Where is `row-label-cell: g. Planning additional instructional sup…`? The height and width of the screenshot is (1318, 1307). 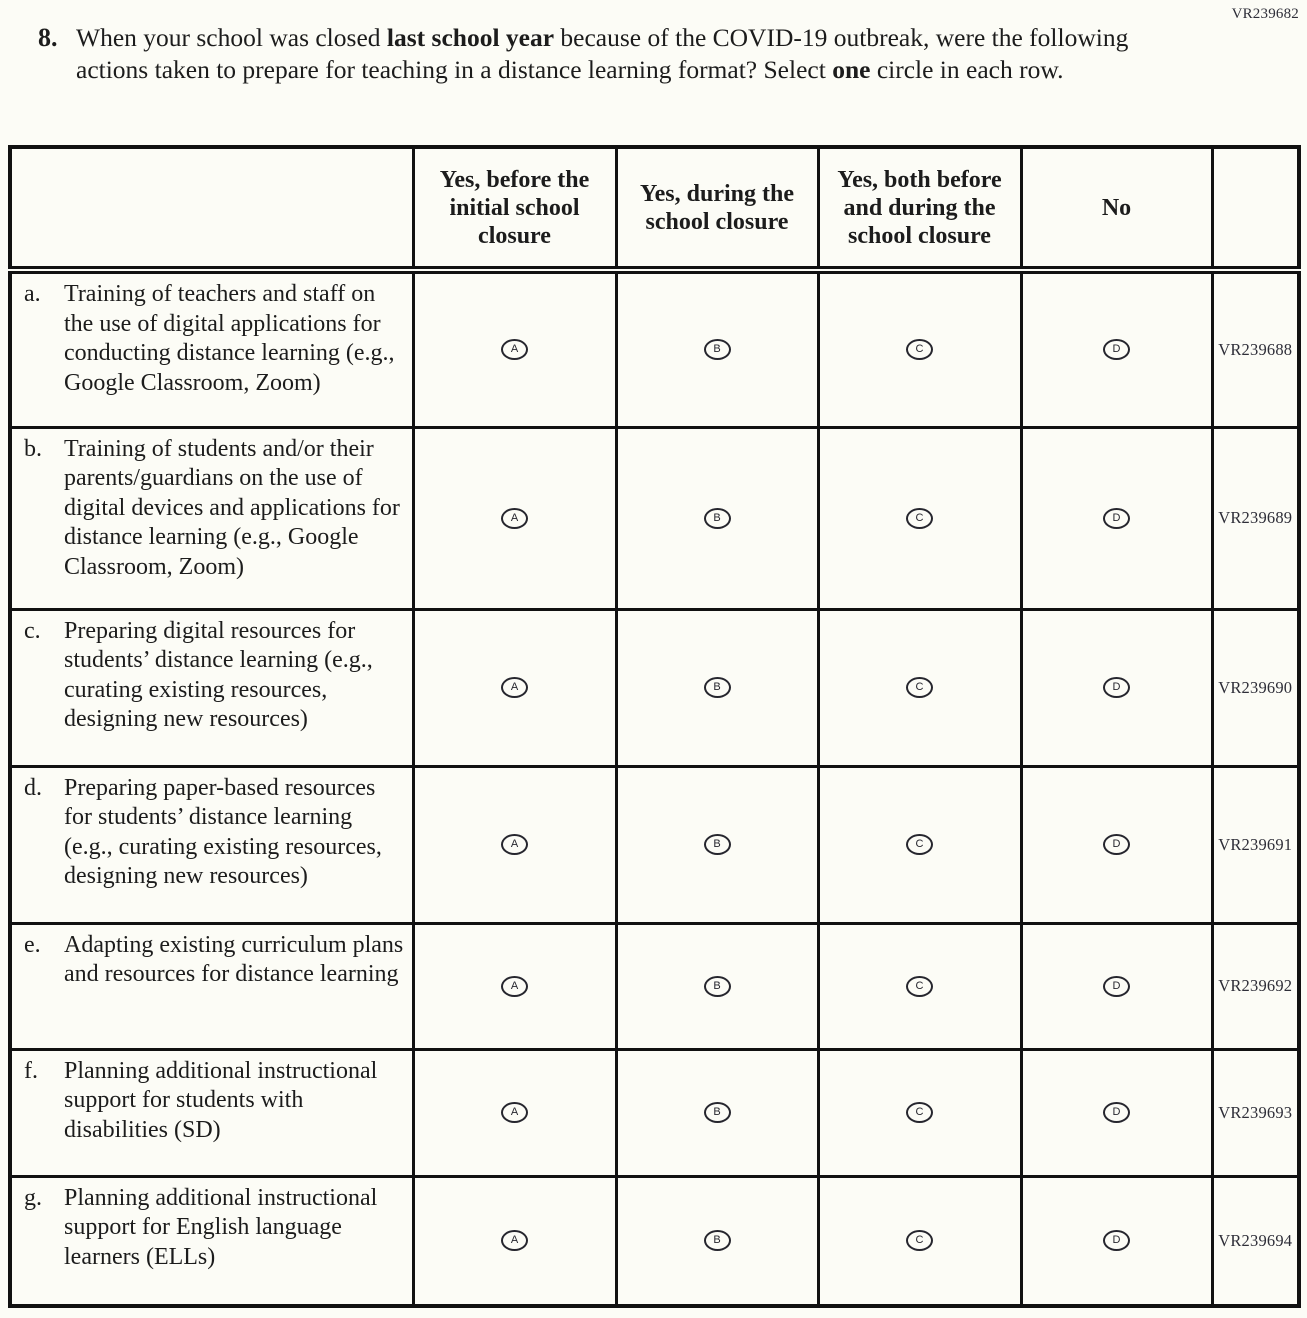 row-label-cell: g. Planning additional instructional sup… is located at coordinates (211, 1241).